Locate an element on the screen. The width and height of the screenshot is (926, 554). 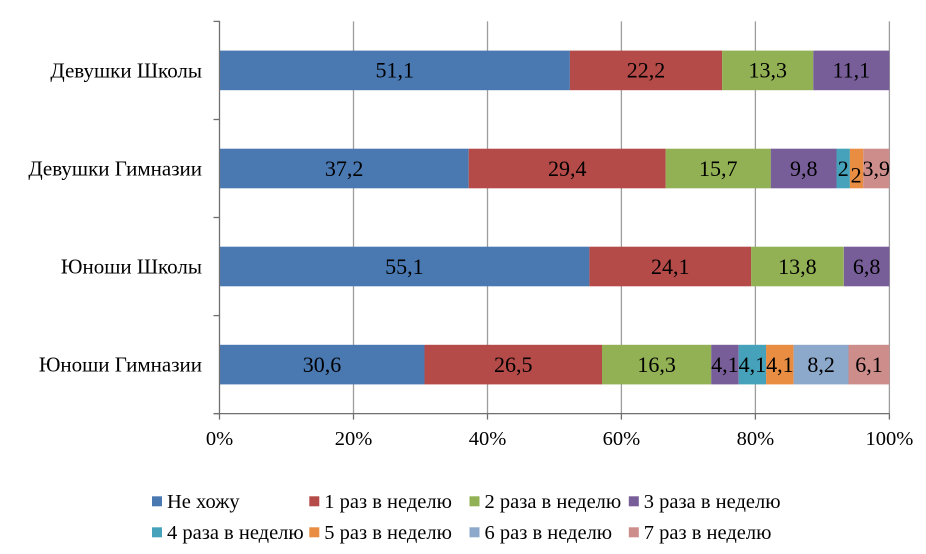
svg-text: 60% is located at coordinates (622, 439).